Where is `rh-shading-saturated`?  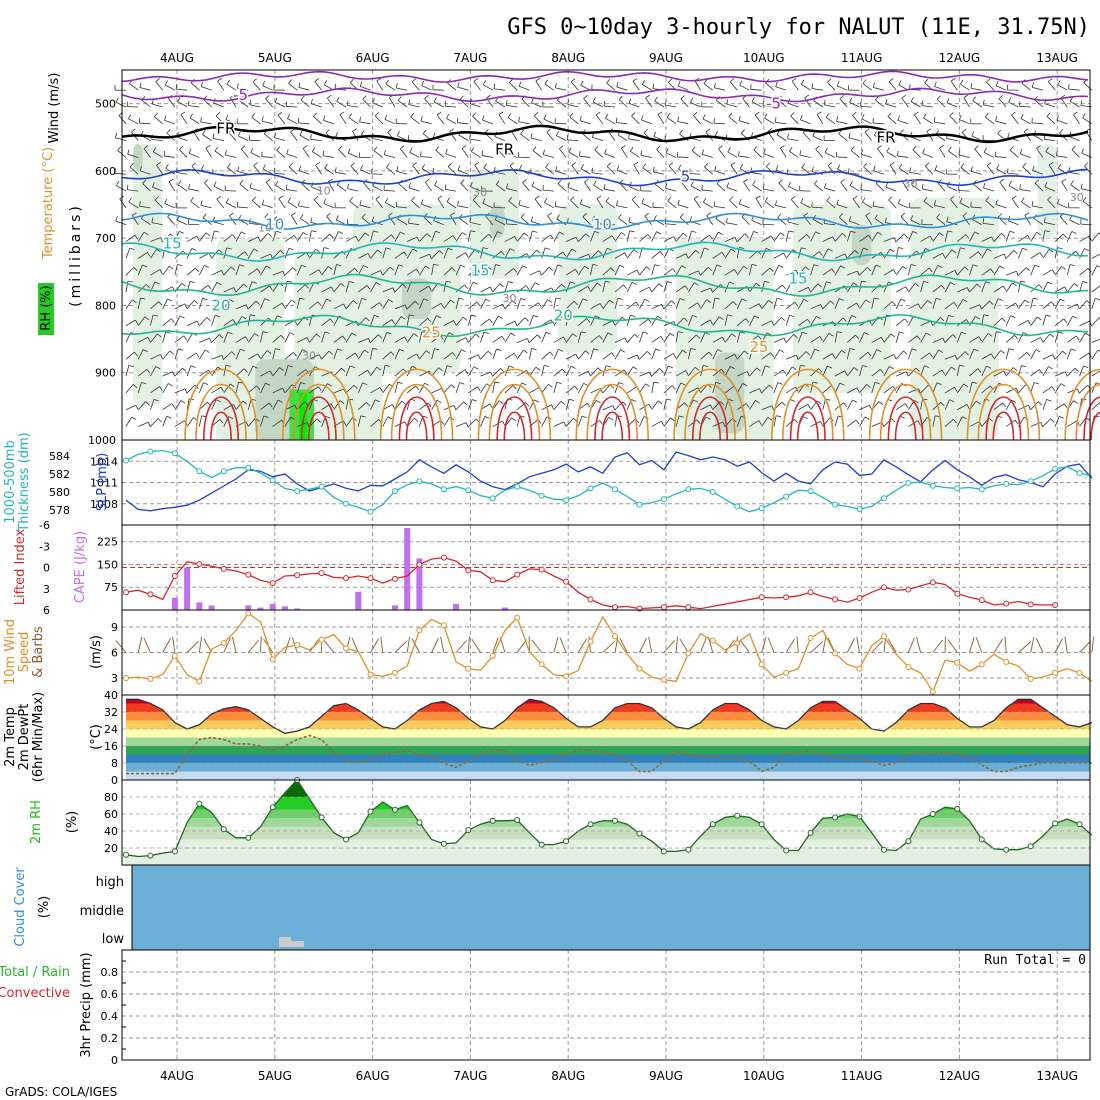 rh-shading-saturated is located at coordinates (303, 416).